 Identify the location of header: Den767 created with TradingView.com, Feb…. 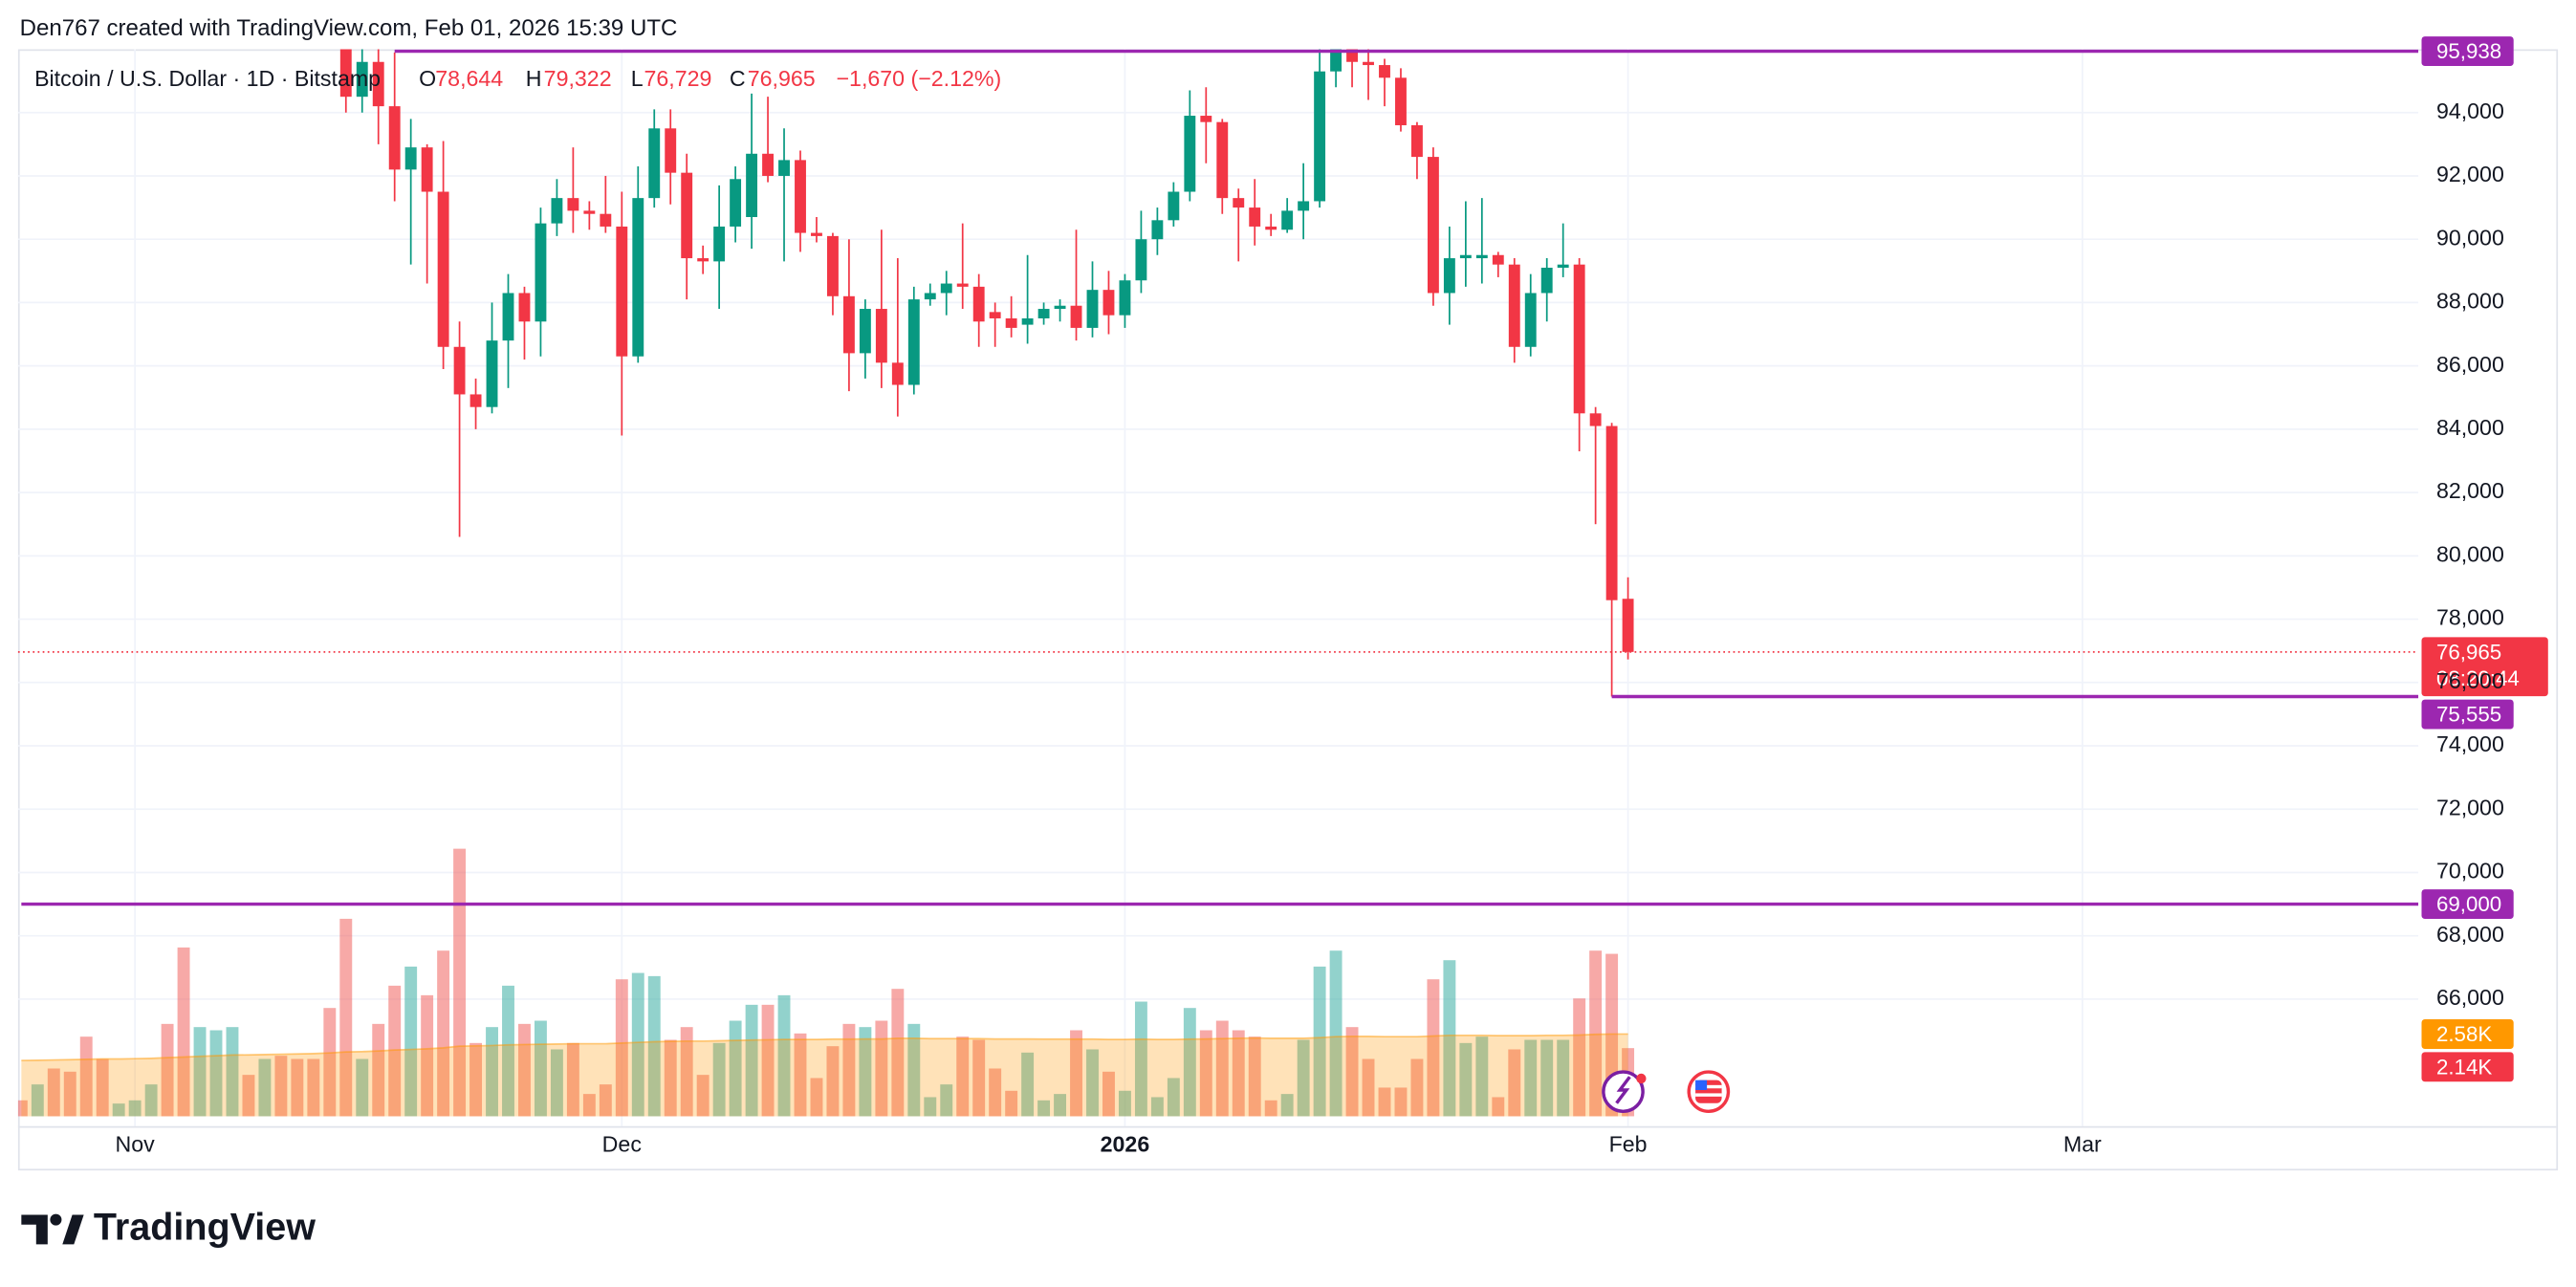
(349, 28).